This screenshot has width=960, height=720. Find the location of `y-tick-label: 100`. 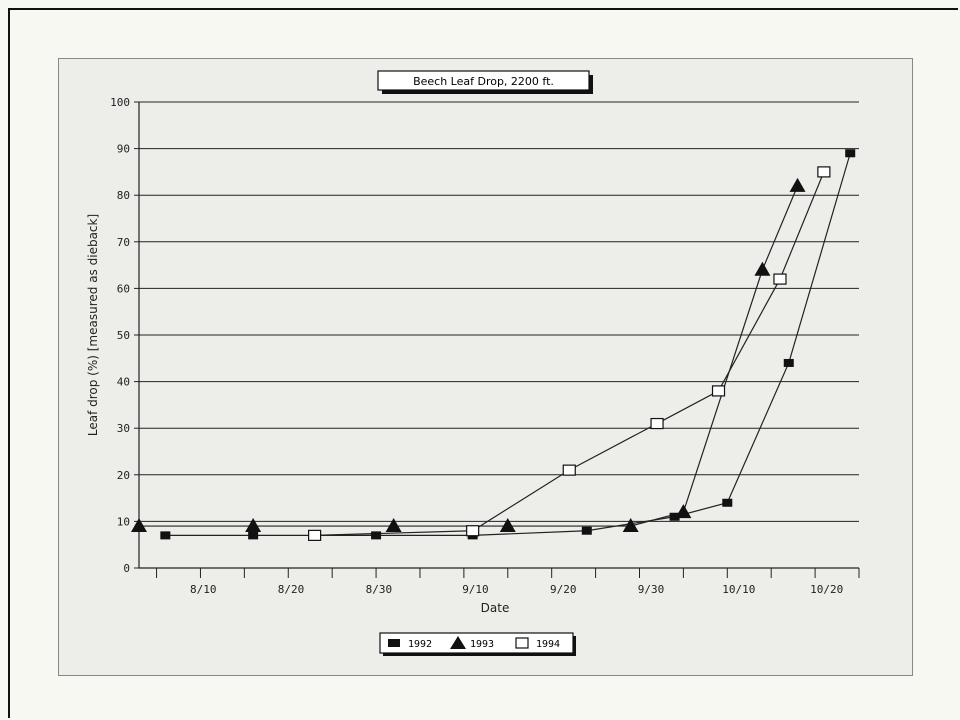

y-tick-label: 100 is located at coordinates (120, 102).